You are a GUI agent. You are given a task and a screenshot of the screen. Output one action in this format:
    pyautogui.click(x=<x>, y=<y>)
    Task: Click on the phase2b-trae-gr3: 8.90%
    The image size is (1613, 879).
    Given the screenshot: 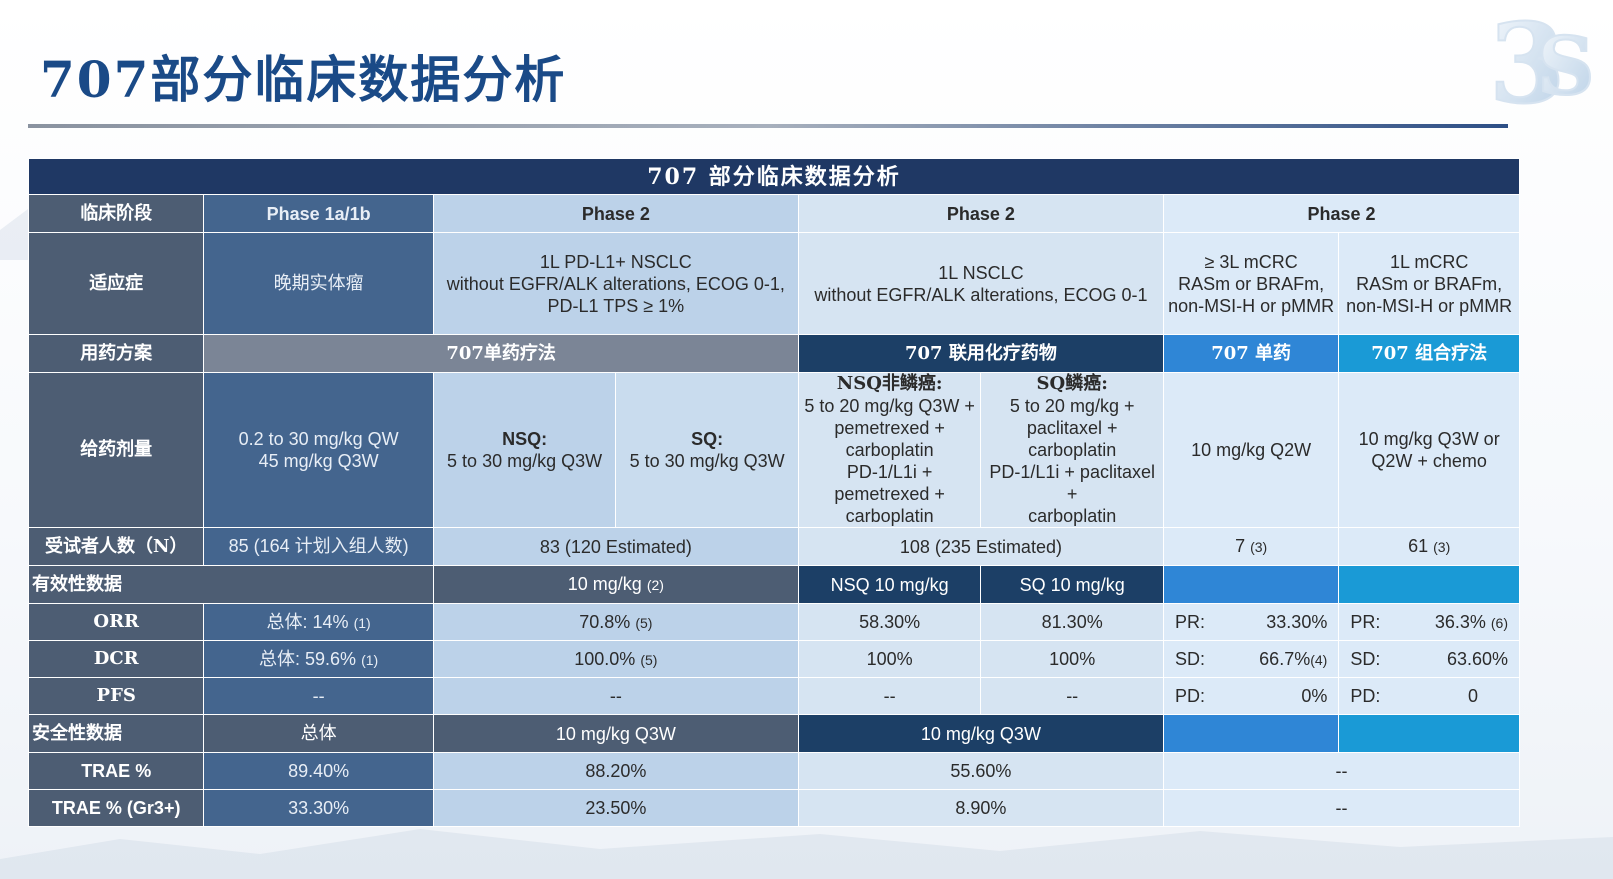 What is the action you would take?
    pyautogui.click(x=980, y=808)
    